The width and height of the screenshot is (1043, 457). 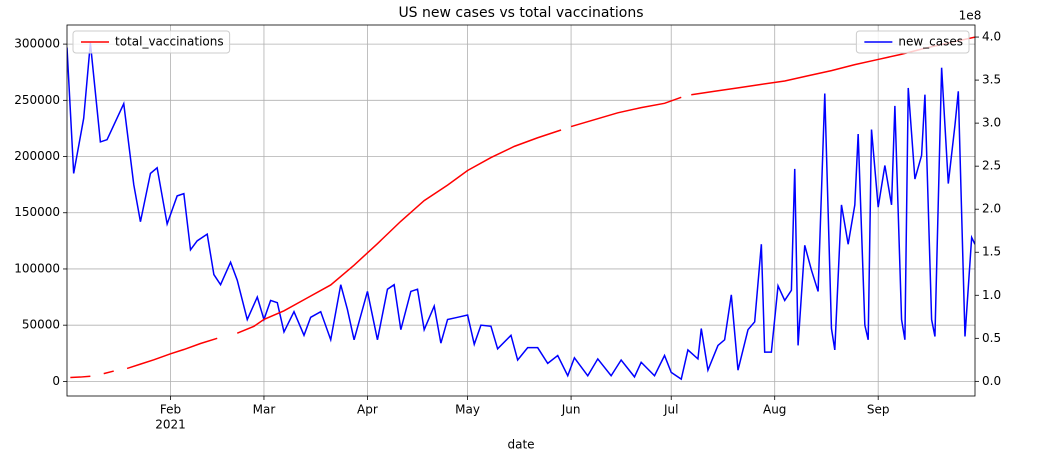 What do you see at coordinates (571, 410) in the screenshot?
I see `x-tick-label: Jun` at bounding box center [571, 410].